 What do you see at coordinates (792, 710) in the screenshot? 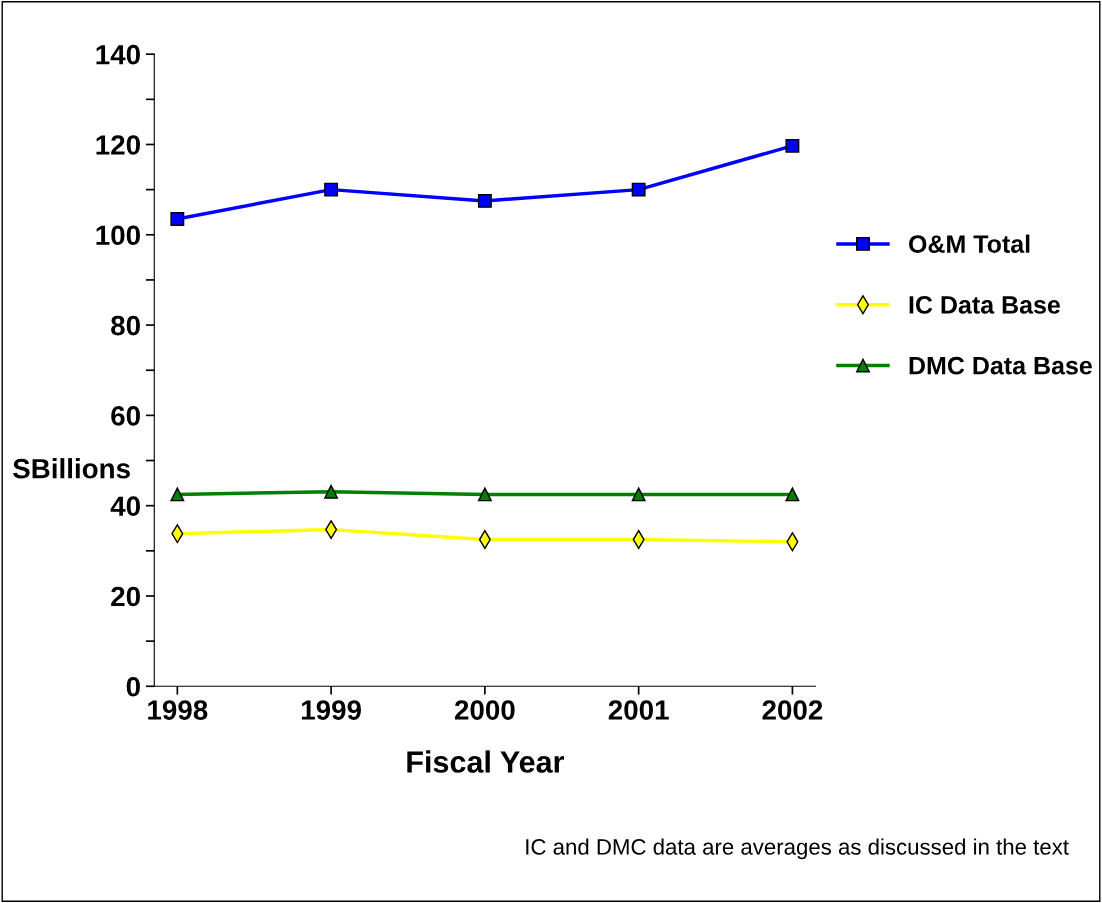
I see `x-tick-label: 2002` at bounding box center [792, 710].